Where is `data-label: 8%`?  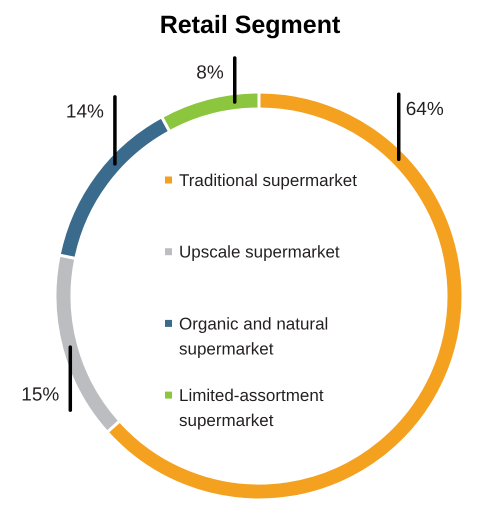 data-label: 8% is located at coordinates (210, 73).